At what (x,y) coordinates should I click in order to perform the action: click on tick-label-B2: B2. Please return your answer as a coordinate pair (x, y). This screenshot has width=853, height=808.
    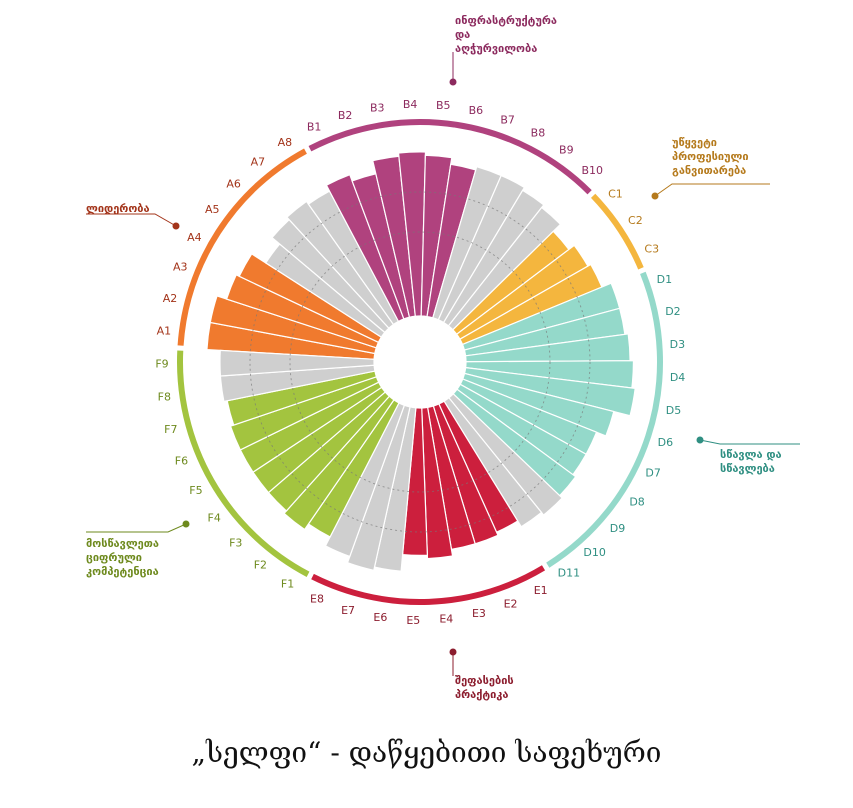
    Looking at the image, I should click on (345, 115).